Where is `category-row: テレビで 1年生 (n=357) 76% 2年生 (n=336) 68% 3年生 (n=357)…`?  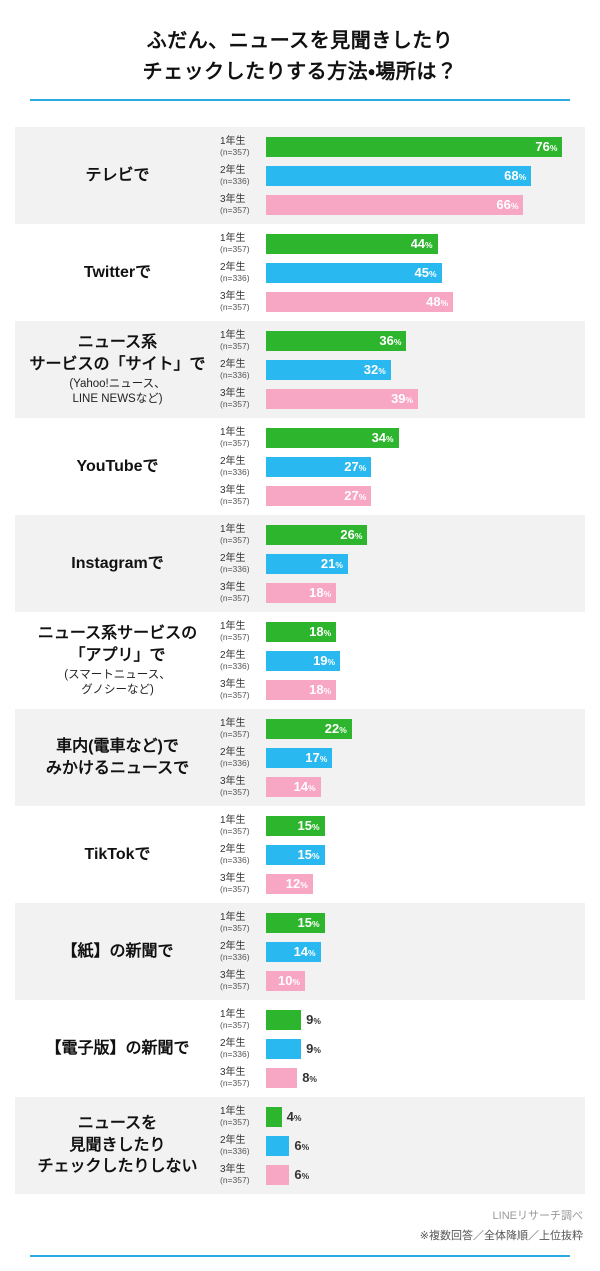
category-row: テレビで 1年生 (n=357) 76% 2年生 (n=336) 68% 3年生 (n=357)… is located at coordinates (300, 175).